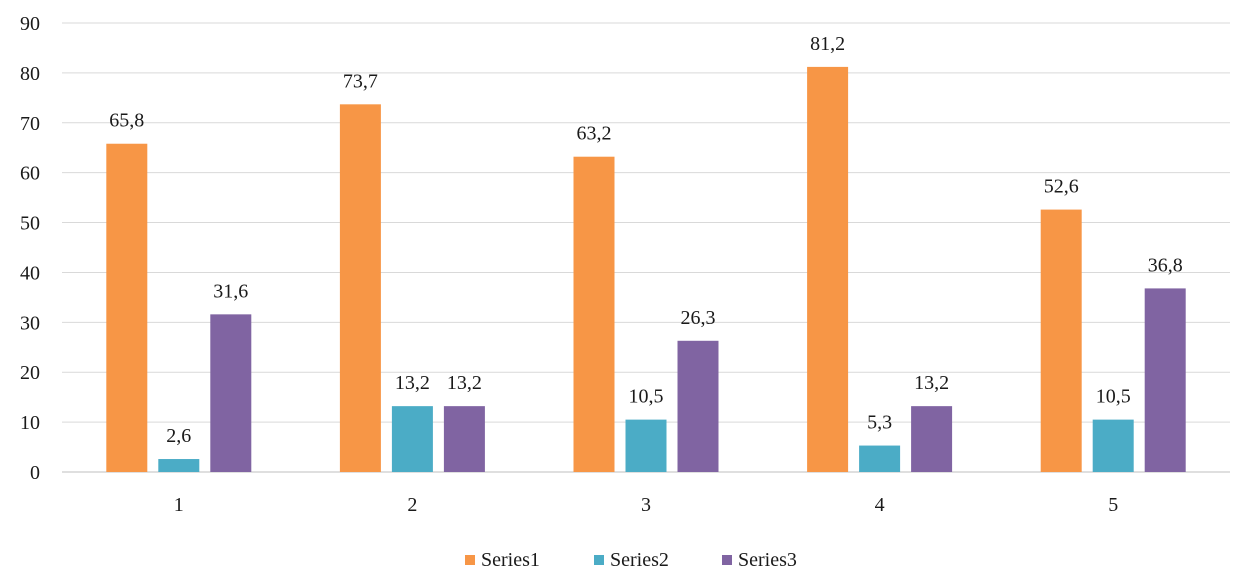  What do you see at coordinates (880, 505) in the screenshot?
I see `x-category-label: 4` at bounding box center [880, 505].